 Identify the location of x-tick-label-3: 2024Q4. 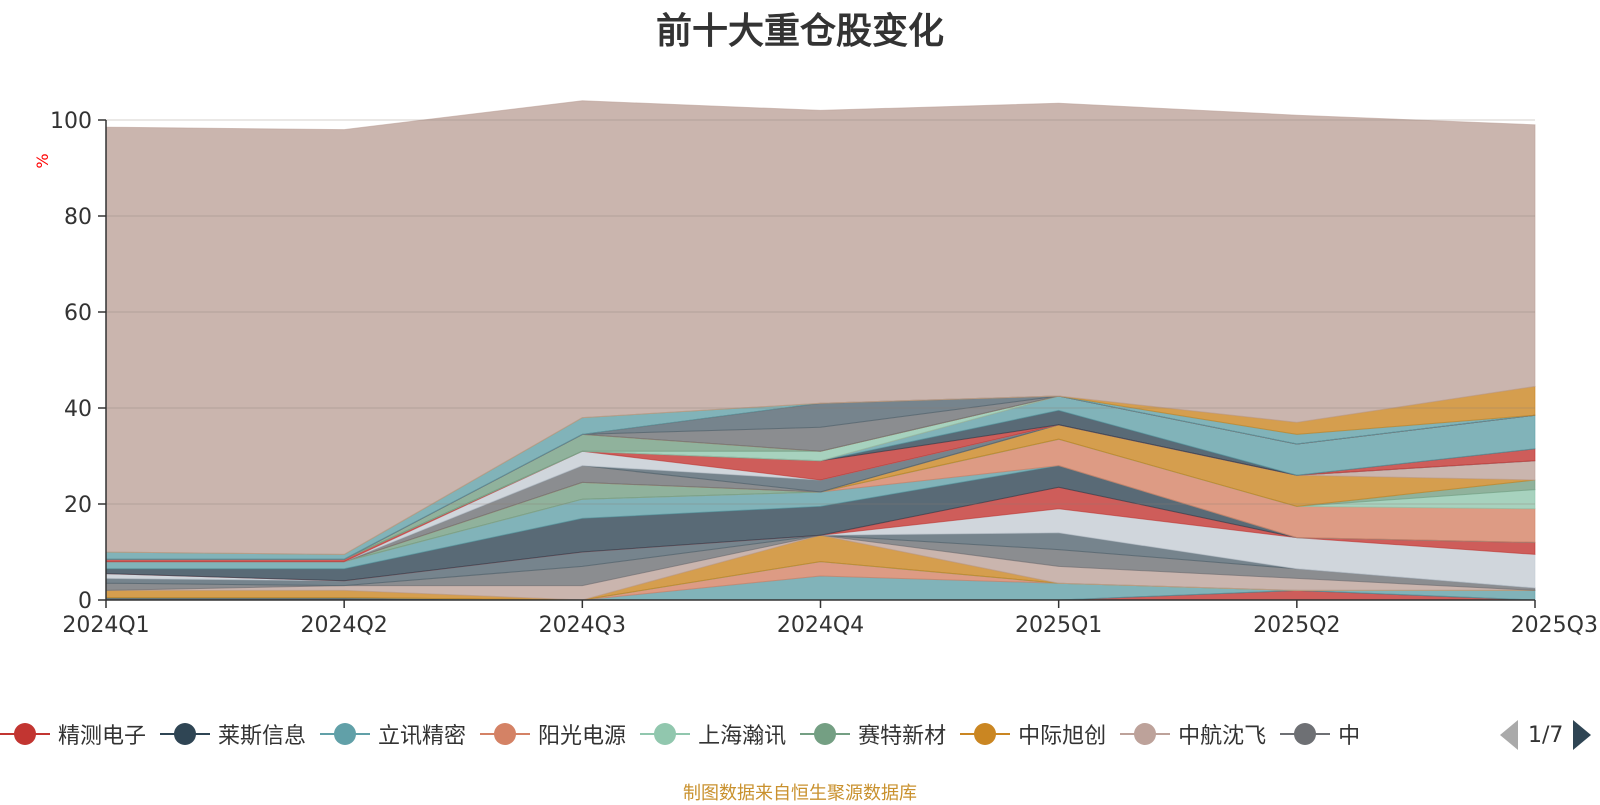
(820, 625).